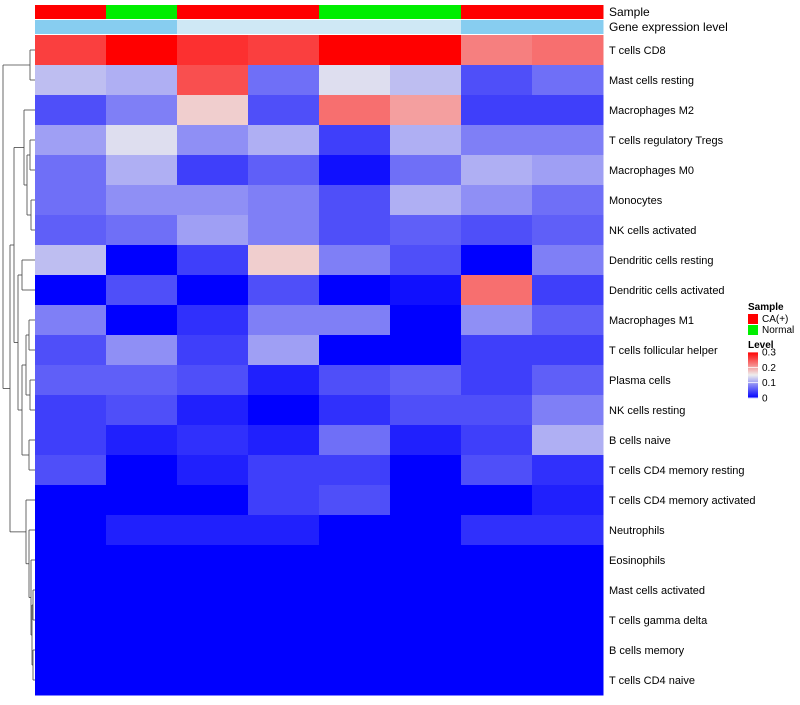 This screenshot has height=705, width=800. What do you see at coordinates (657, 591) in the screenshot?
I see `row-label: Mast cells activated` at bounding box center [657, 591].